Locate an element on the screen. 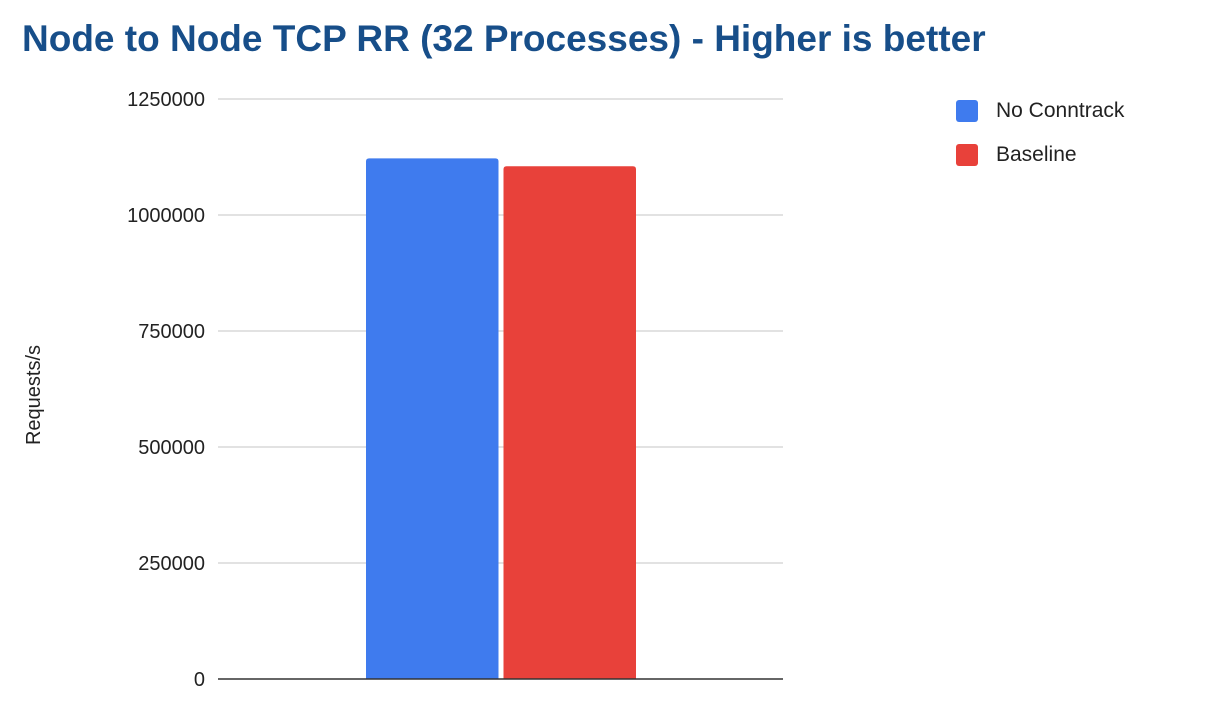 This screenshot has width=1214, height=705. bar-baseline is located at coordinates (569, 422).